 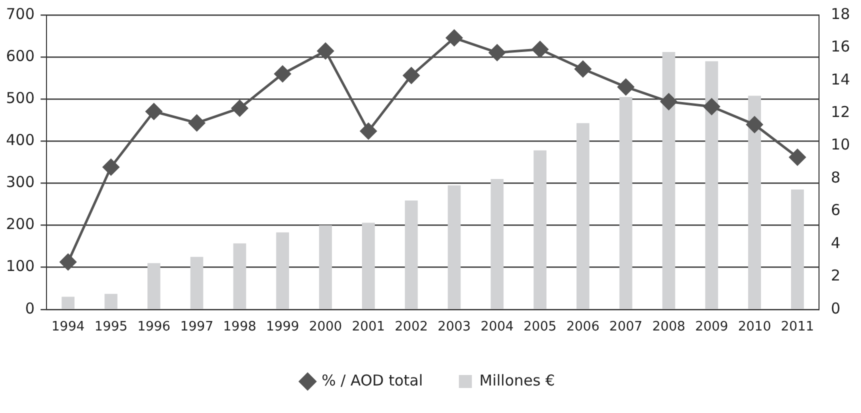 I want to click on y-tick-label: 400, so click(x=20, y=140).